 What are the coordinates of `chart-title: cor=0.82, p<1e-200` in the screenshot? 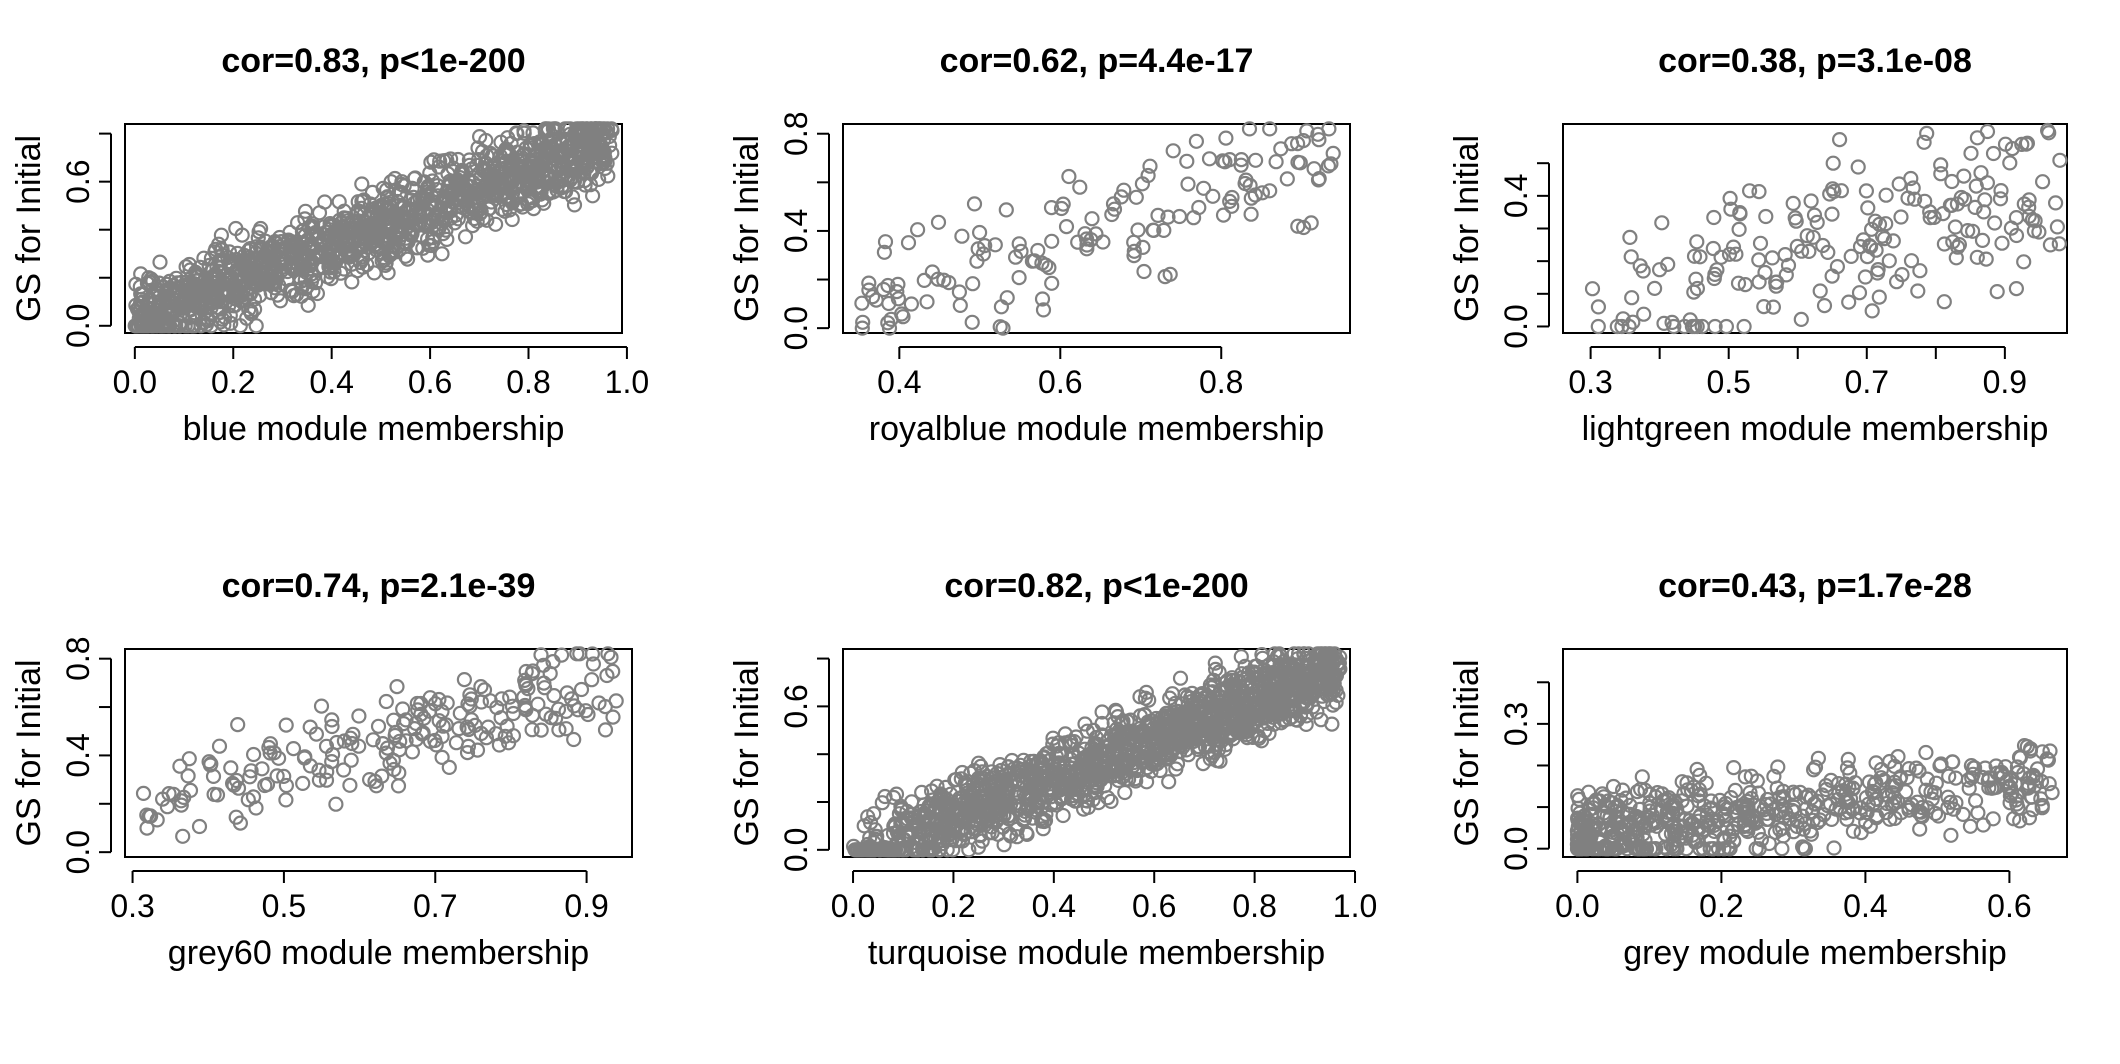 It's located at (1096, 586).